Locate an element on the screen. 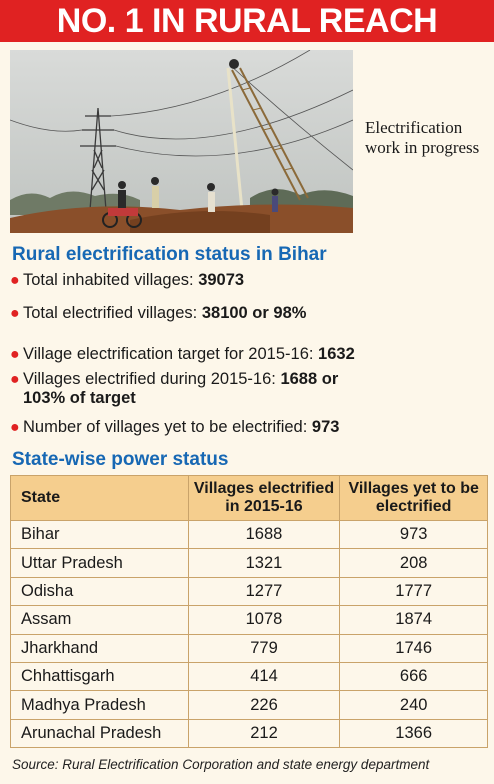 This screenshot has width=494, height=784. remaining-cell: 208 is located at coordinates (413, 563).